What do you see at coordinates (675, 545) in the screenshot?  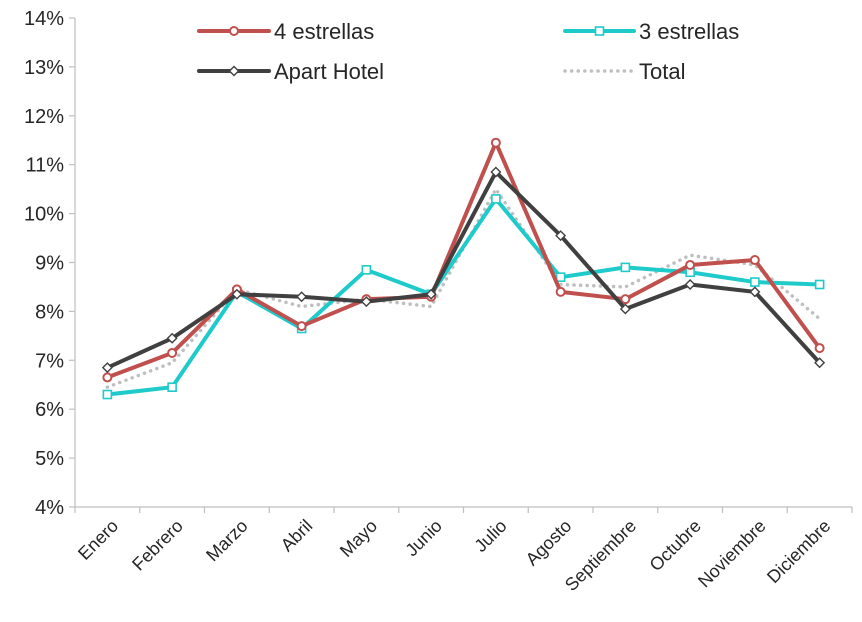 I see `x-tick-label: Octubre` at bounding box center [675, 545].